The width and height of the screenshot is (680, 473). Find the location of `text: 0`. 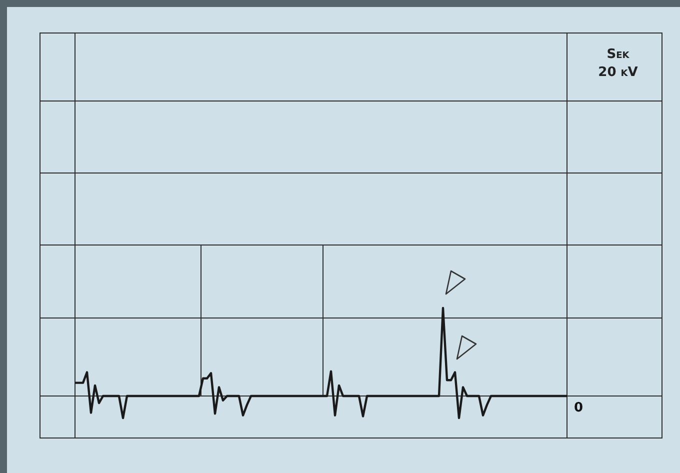

text: 0 is located at coordinates (579, 408).